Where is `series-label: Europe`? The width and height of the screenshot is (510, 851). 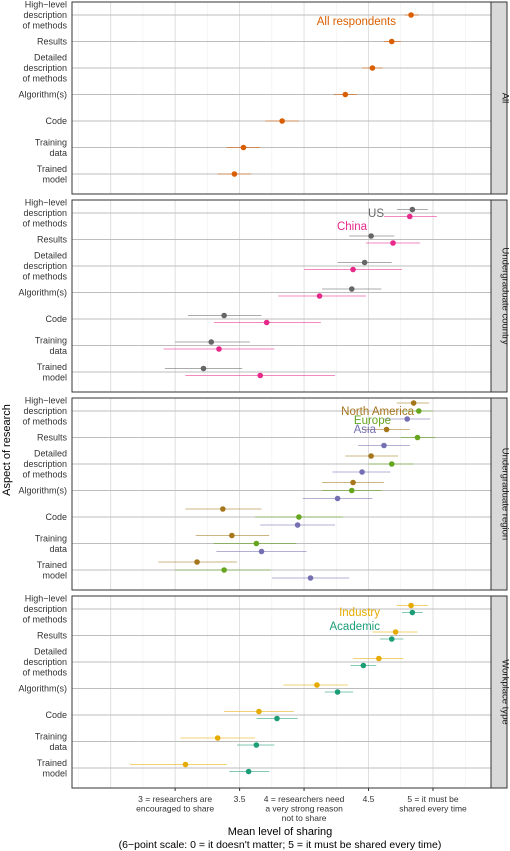
series-label: Europe is located at coordinates (372, 421).